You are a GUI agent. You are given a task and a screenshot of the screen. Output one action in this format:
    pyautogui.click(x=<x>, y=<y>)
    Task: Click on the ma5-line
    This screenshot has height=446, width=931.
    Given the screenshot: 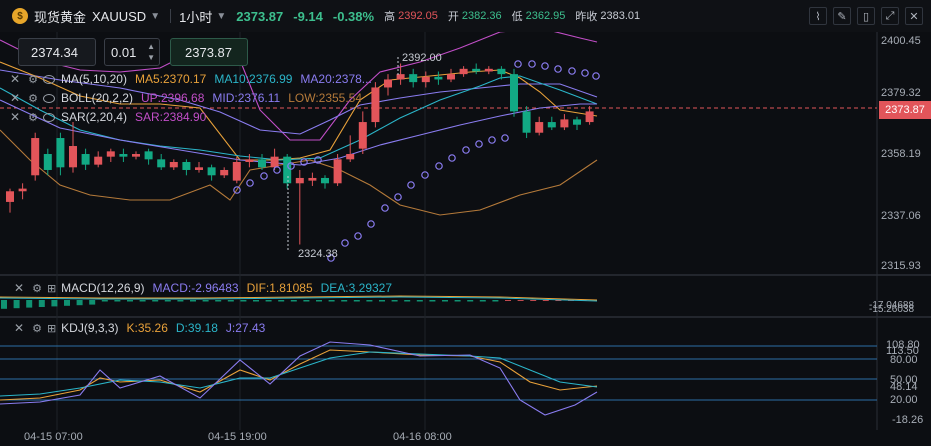 What is the action you would take?
    pyautogui.click(x=299, y=111)
    